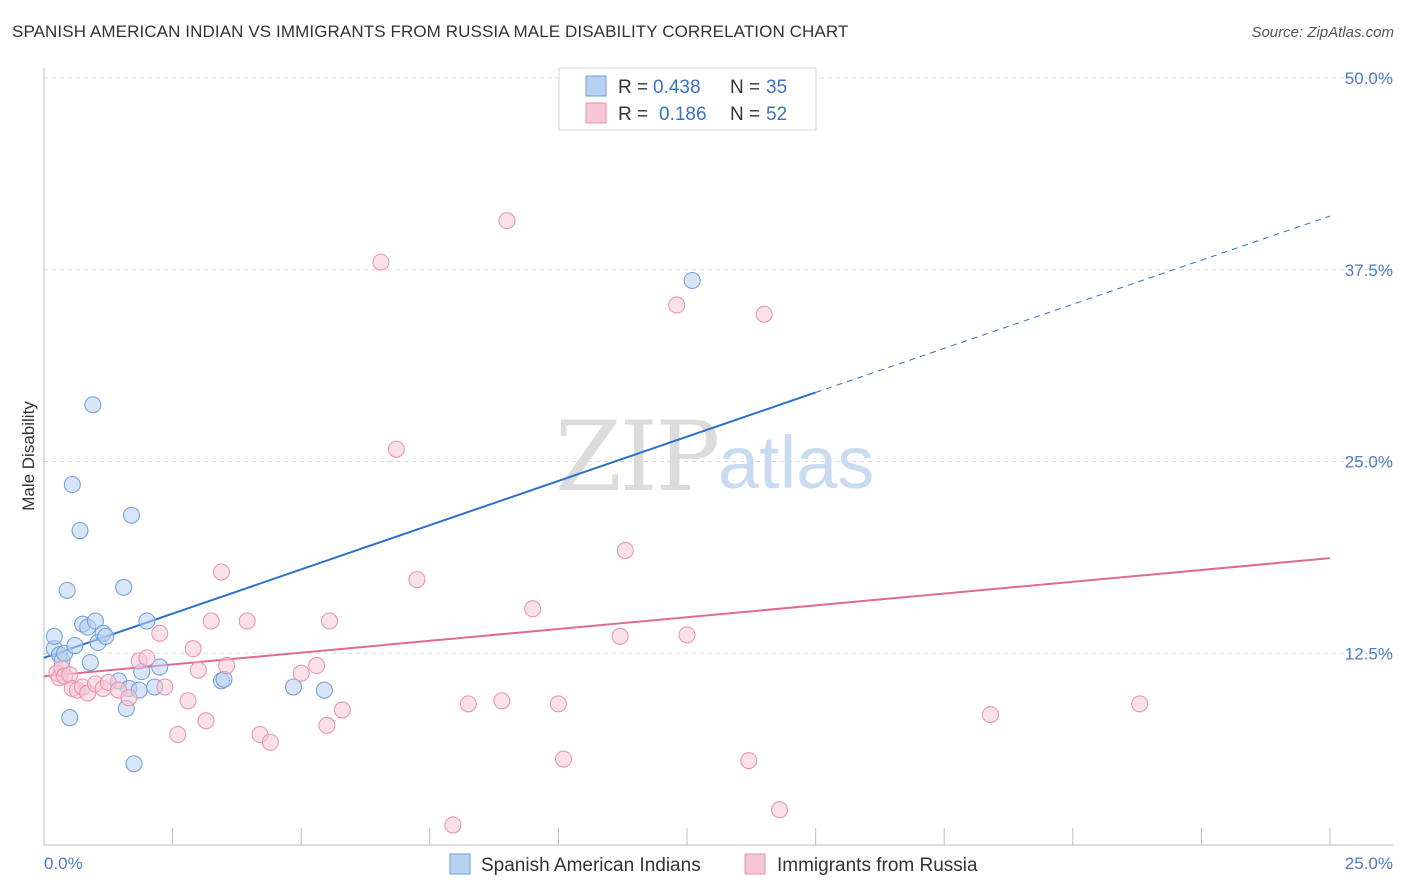 The width and height of the screenshot is (1406, 892). Describe the element at coordinates (745, 87) in the screenshot. I see `legend-n-label-blue: N =` at that location.